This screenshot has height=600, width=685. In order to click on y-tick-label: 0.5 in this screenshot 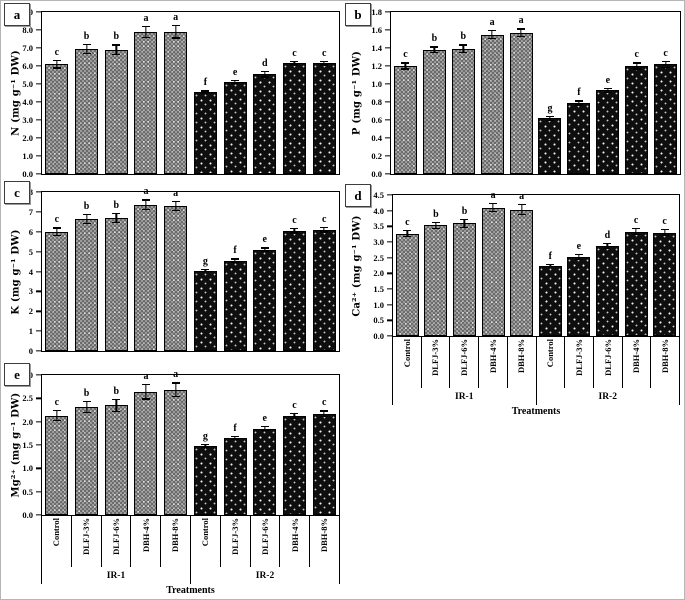, I will do `click(27, 491)`.